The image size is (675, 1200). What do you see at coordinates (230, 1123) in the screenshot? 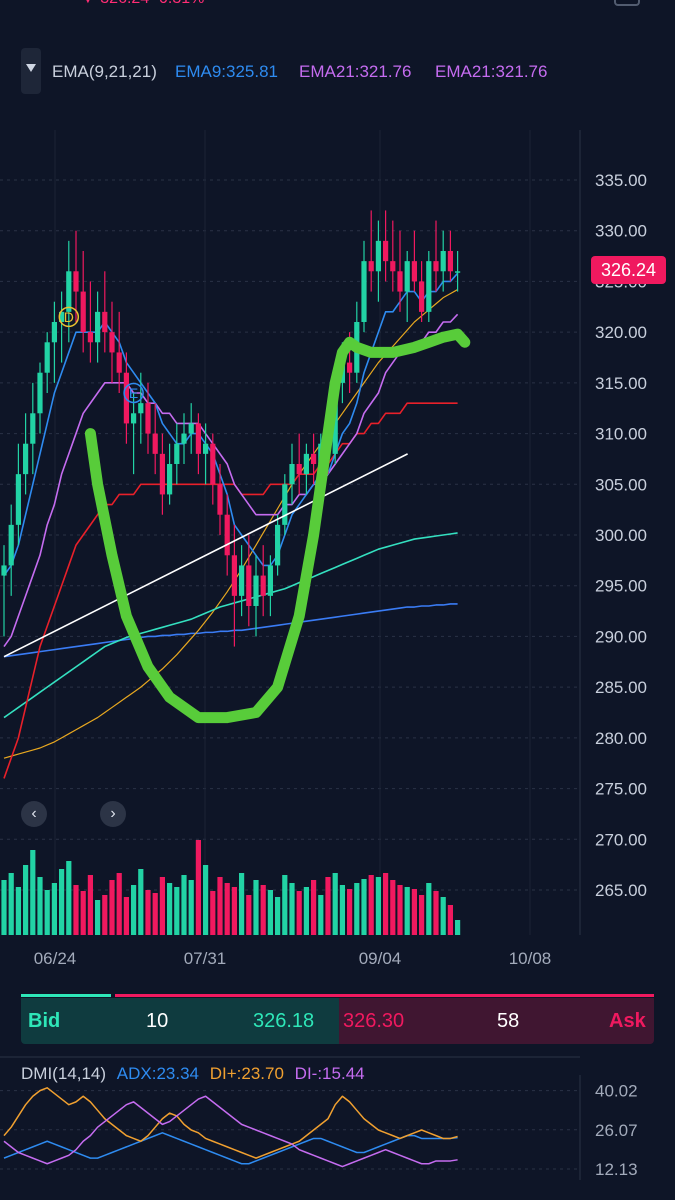
I see `dmi-di-plus-line` at bounding box center [230, 1123].